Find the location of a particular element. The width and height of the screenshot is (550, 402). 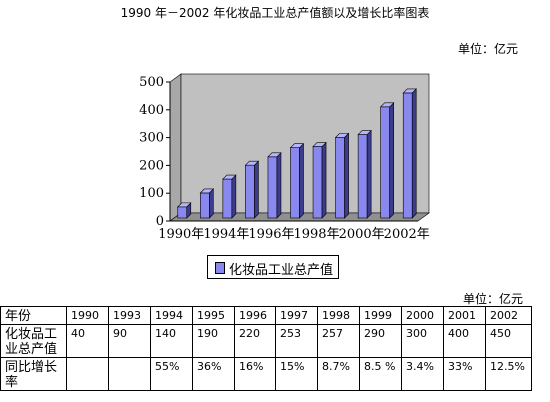

y-tick-label: 0 is located at coordinates (160, 221).